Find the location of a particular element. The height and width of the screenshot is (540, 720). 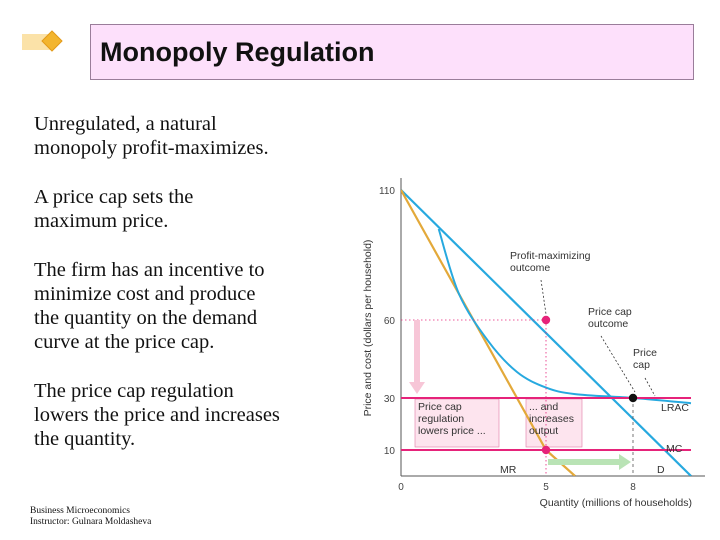

price-cap-outcome-label: Price cap is located at coordinates (610, 312).